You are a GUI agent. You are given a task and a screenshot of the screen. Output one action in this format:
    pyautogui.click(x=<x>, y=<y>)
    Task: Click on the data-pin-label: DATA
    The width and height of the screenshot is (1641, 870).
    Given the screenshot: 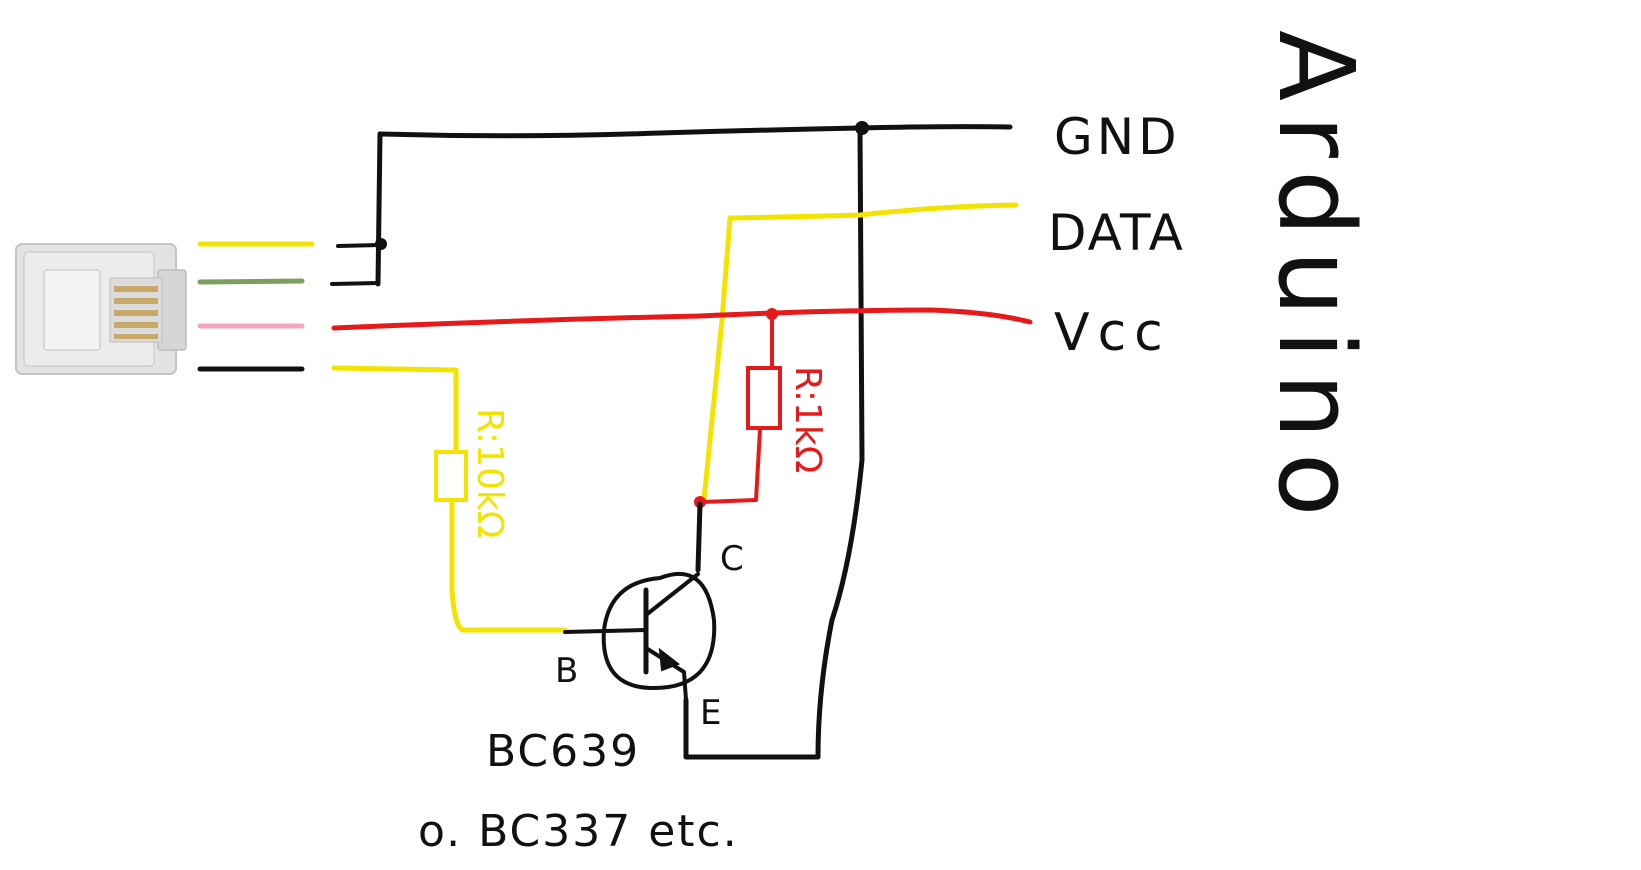 What is the action you would take?
    pyautogui.click(x=1116, y=233)
    